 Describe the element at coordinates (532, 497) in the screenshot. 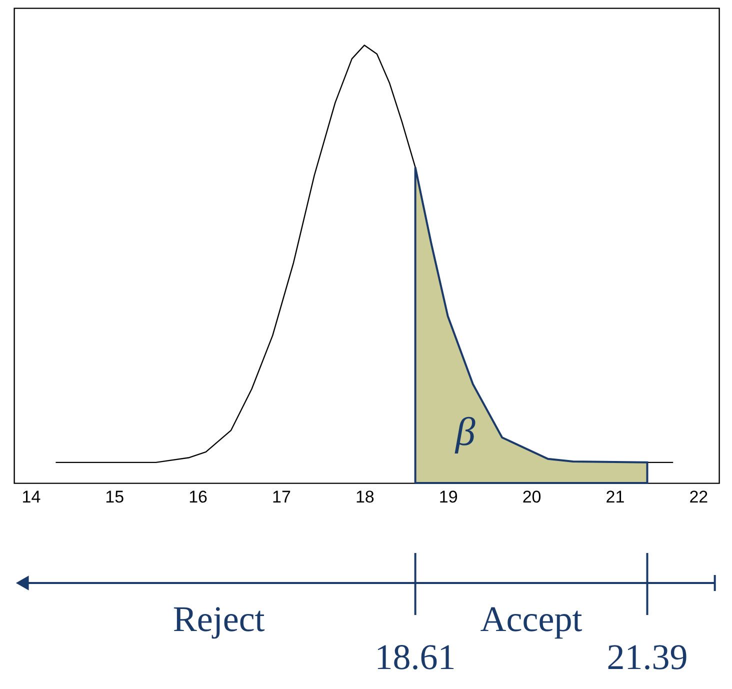

I see `x-tick-label: 20` at that location.